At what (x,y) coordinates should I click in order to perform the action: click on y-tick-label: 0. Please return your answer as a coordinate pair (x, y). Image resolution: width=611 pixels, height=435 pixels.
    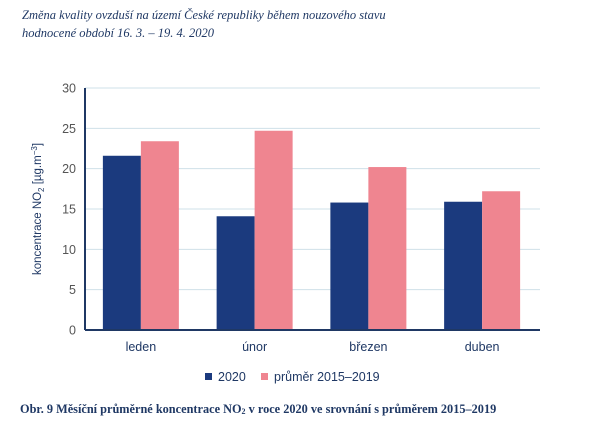
    Looking at the image, I should click on (72, 331).